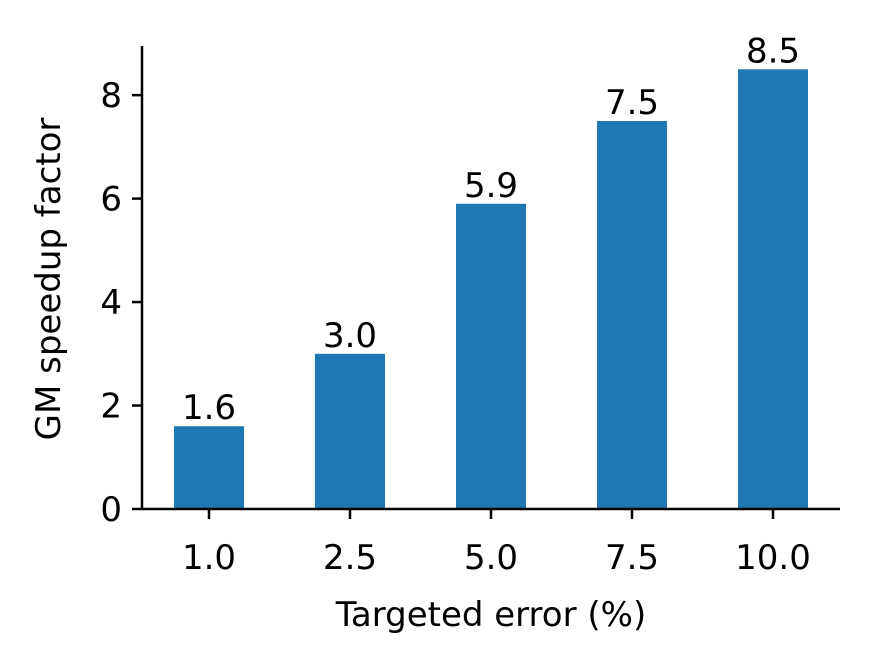 The image size is (869, 665). What do you see at coordinates (350, 336) in the screenshot?
I see `data-label-2.5: 3.0` at bounding box center [350, 336].